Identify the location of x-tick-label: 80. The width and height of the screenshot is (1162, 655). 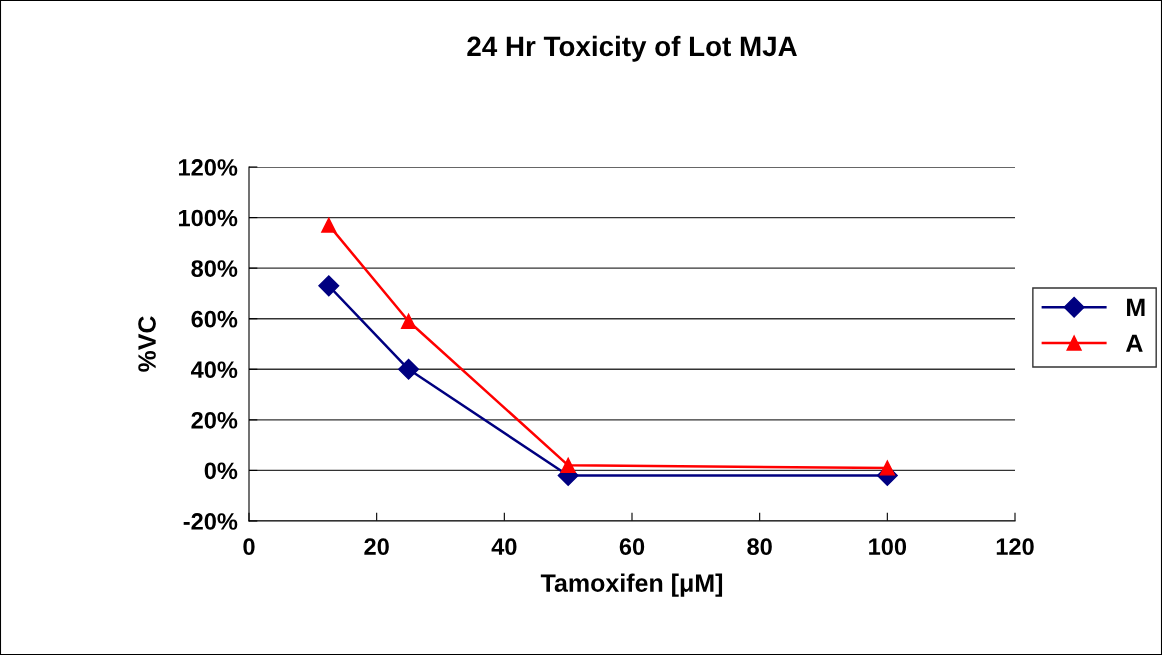
(759, 547).